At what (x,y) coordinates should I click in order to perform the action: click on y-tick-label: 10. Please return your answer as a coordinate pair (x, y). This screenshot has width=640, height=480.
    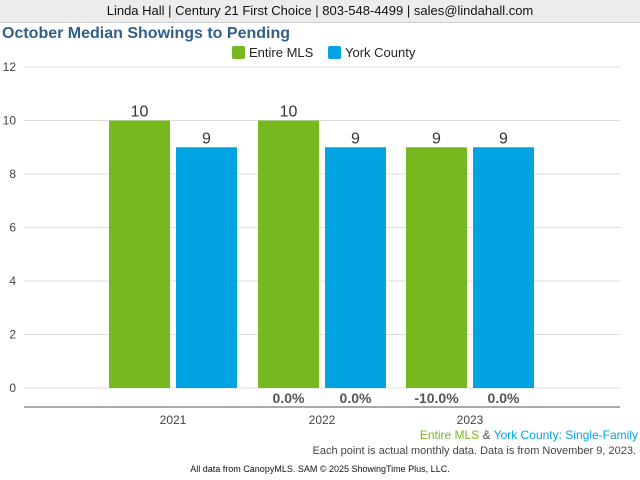
    Looking at the image, I should click on (10, 121).